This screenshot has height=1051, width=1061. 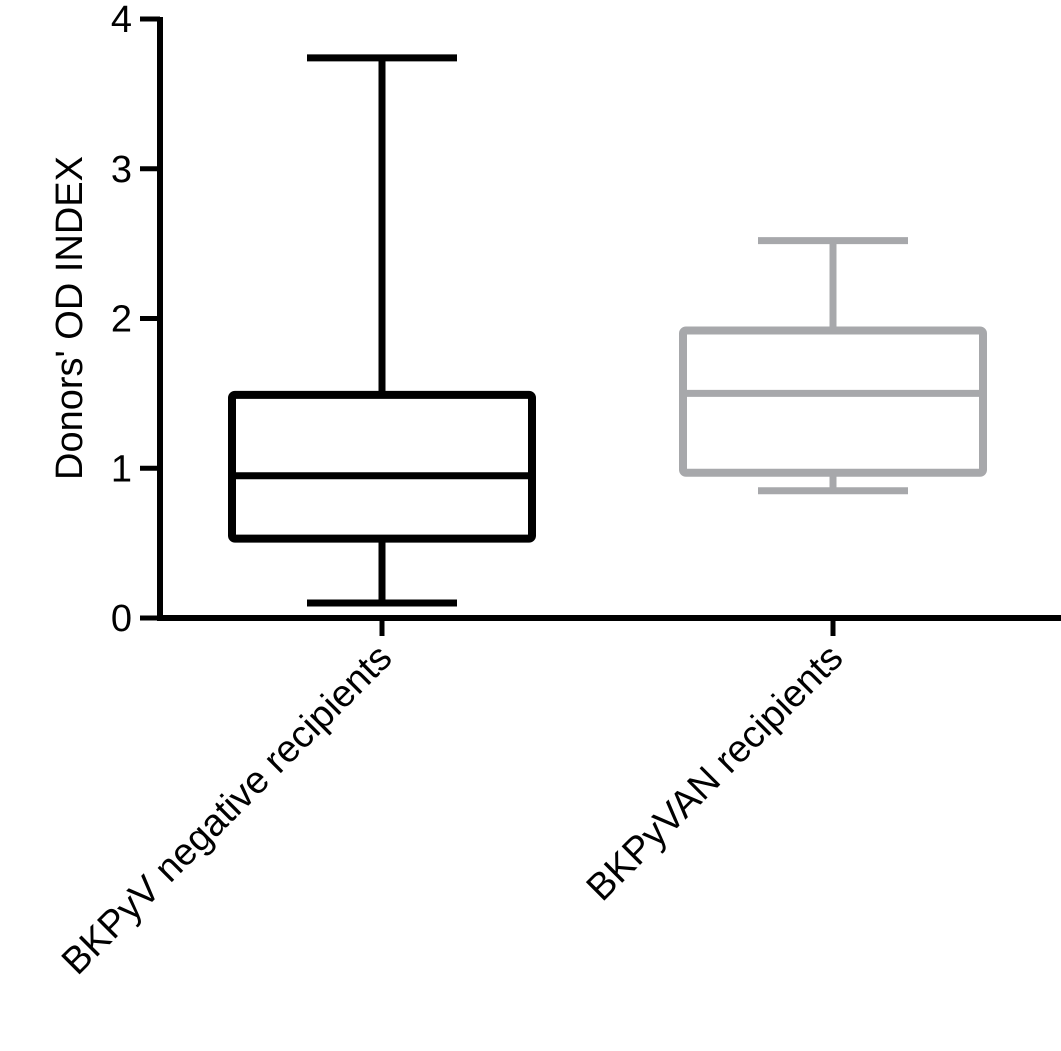 I want to click on x-tick-label: BKPyVAN recipients, so click(x=715, y=773).